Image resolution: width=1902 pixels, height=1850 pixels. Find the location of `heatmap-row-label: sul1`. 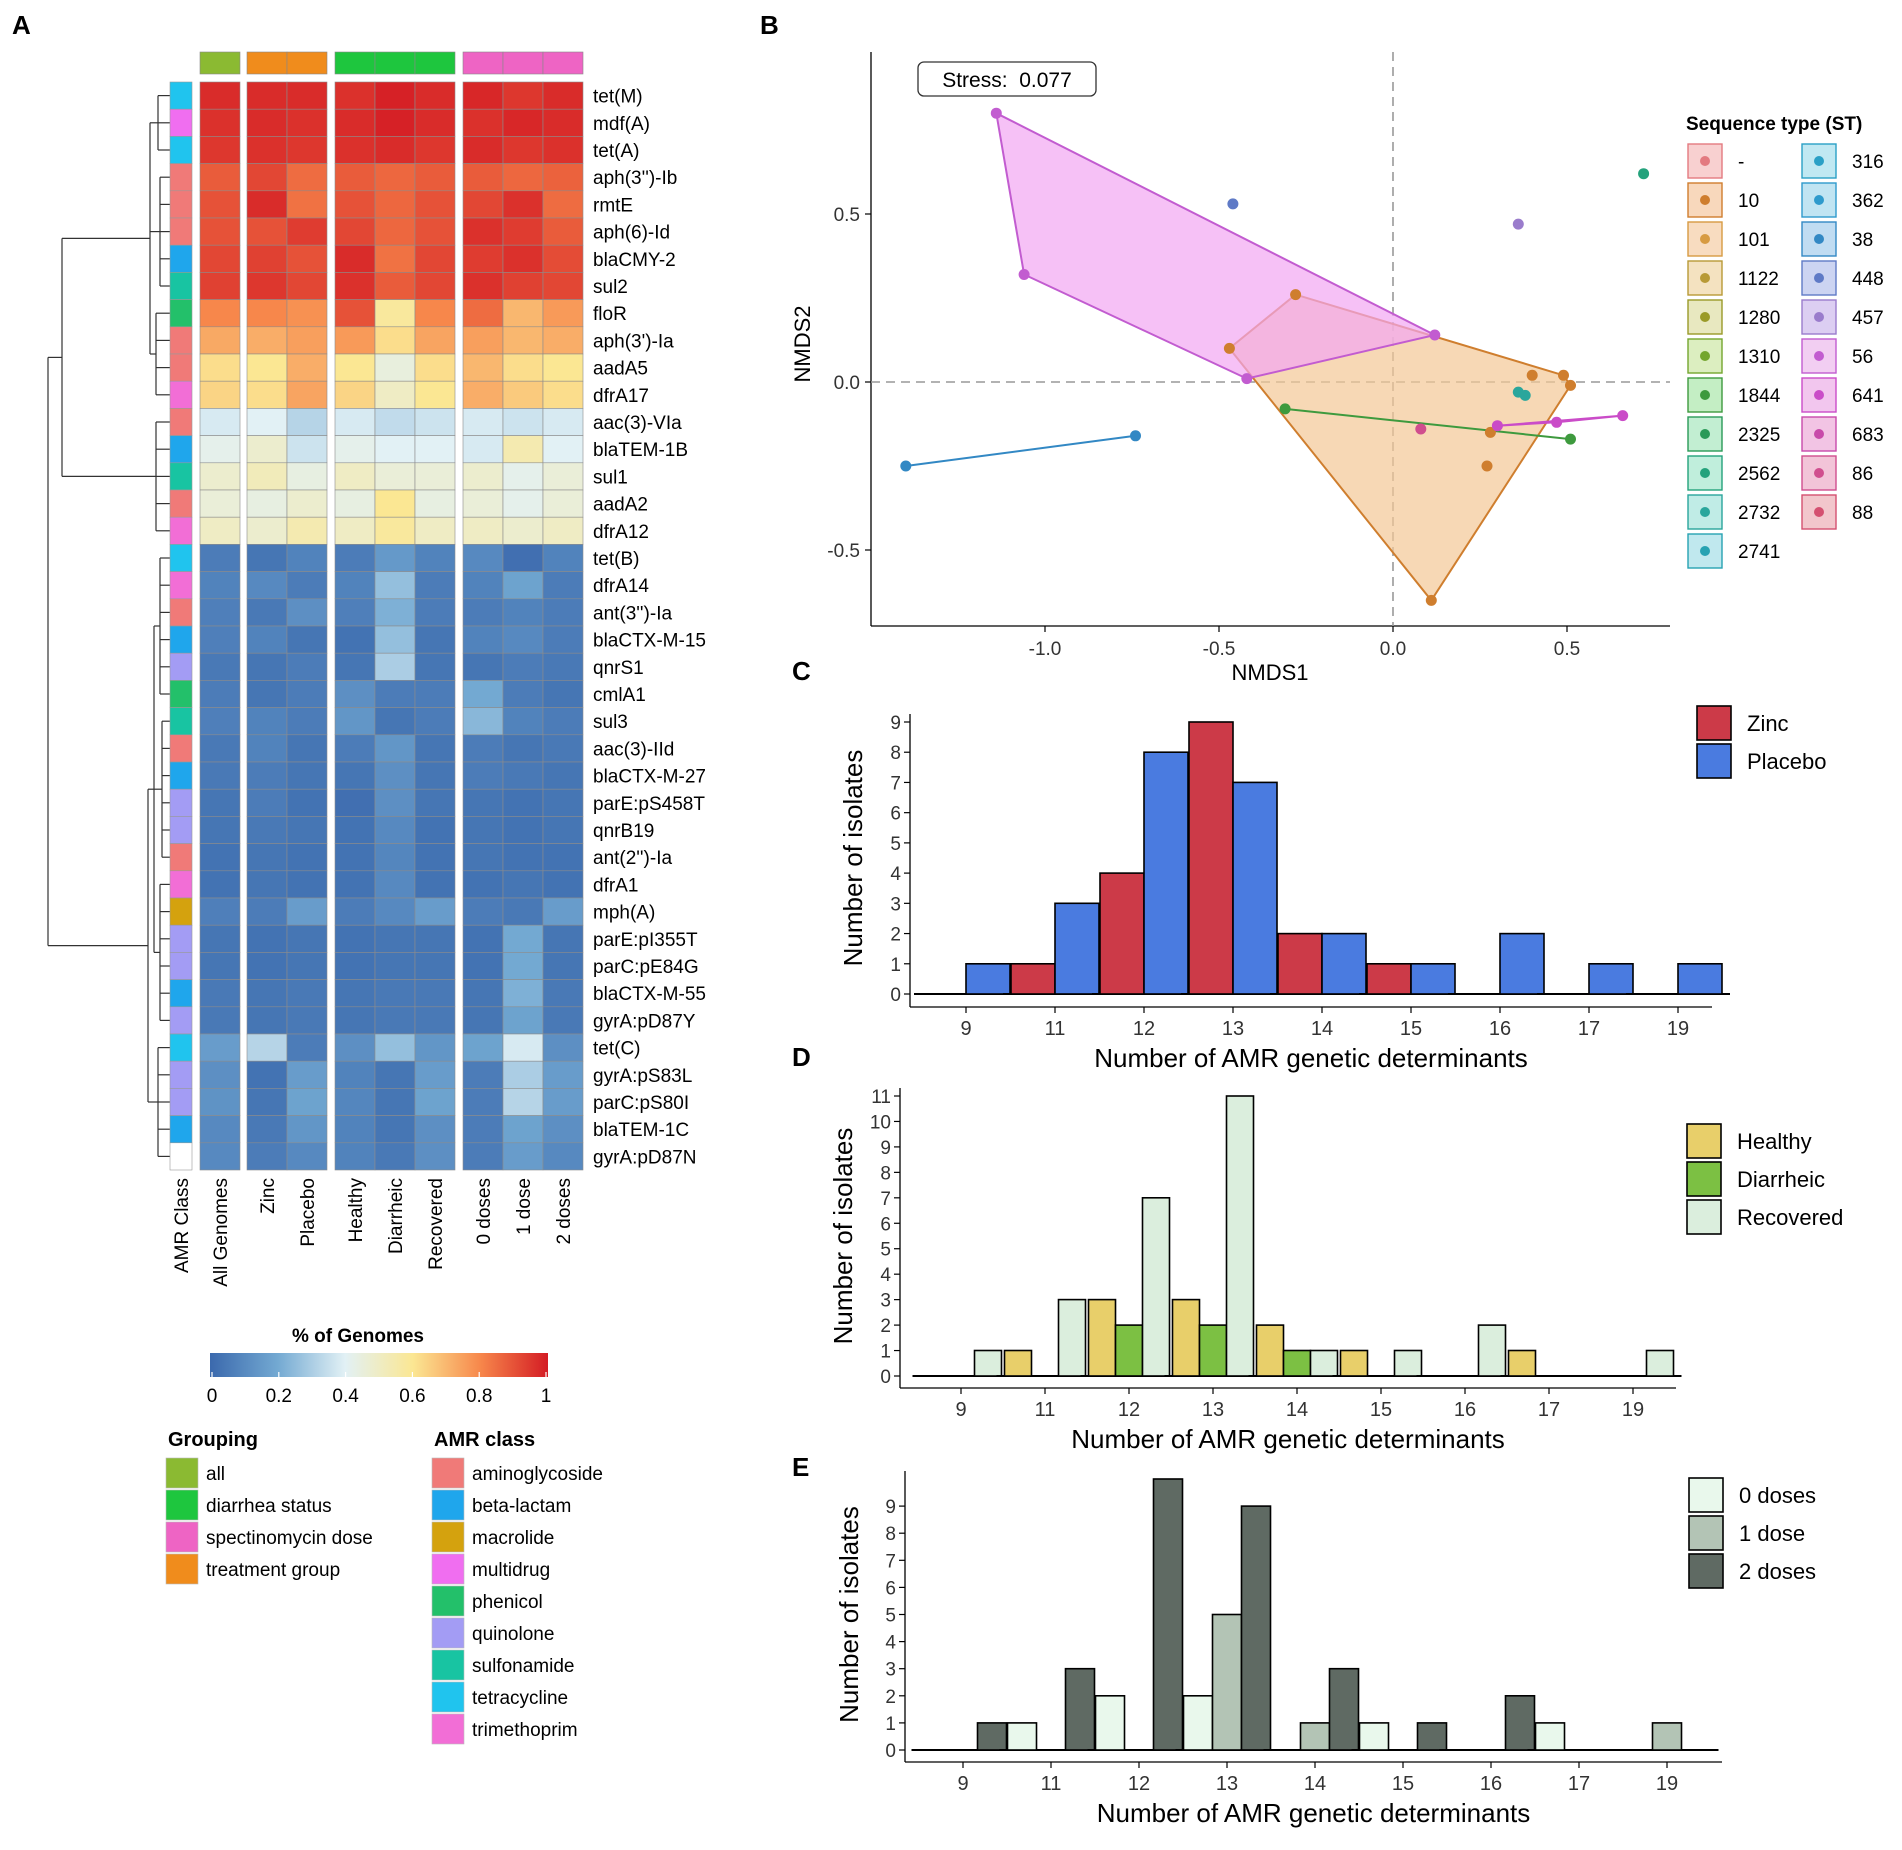

heatmap-row-label: sul1 is located at coordinates (610, 477).